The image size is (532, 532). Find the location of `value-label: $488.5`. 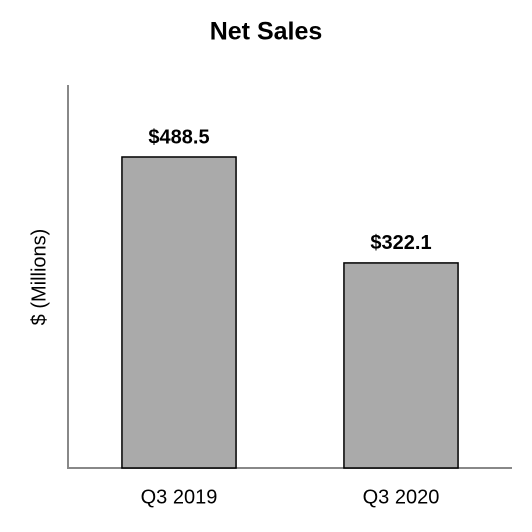

value-label: $488.5 is located at coordinates (178, 137).